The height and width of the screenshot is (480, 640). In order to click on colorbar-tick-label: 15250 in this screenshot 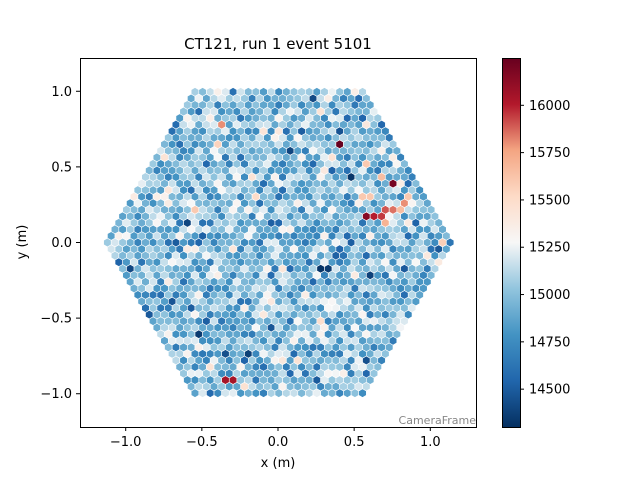, I will do `click(549, 248)`.